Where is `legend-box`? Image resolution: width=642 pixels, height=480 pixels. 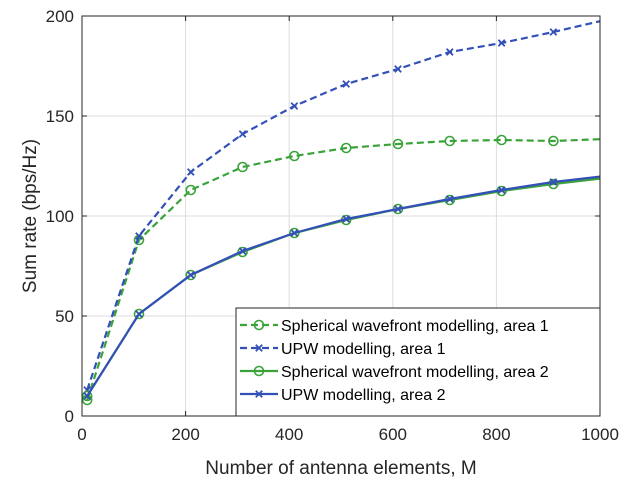 legend-box is located at coordinates (418, 362).